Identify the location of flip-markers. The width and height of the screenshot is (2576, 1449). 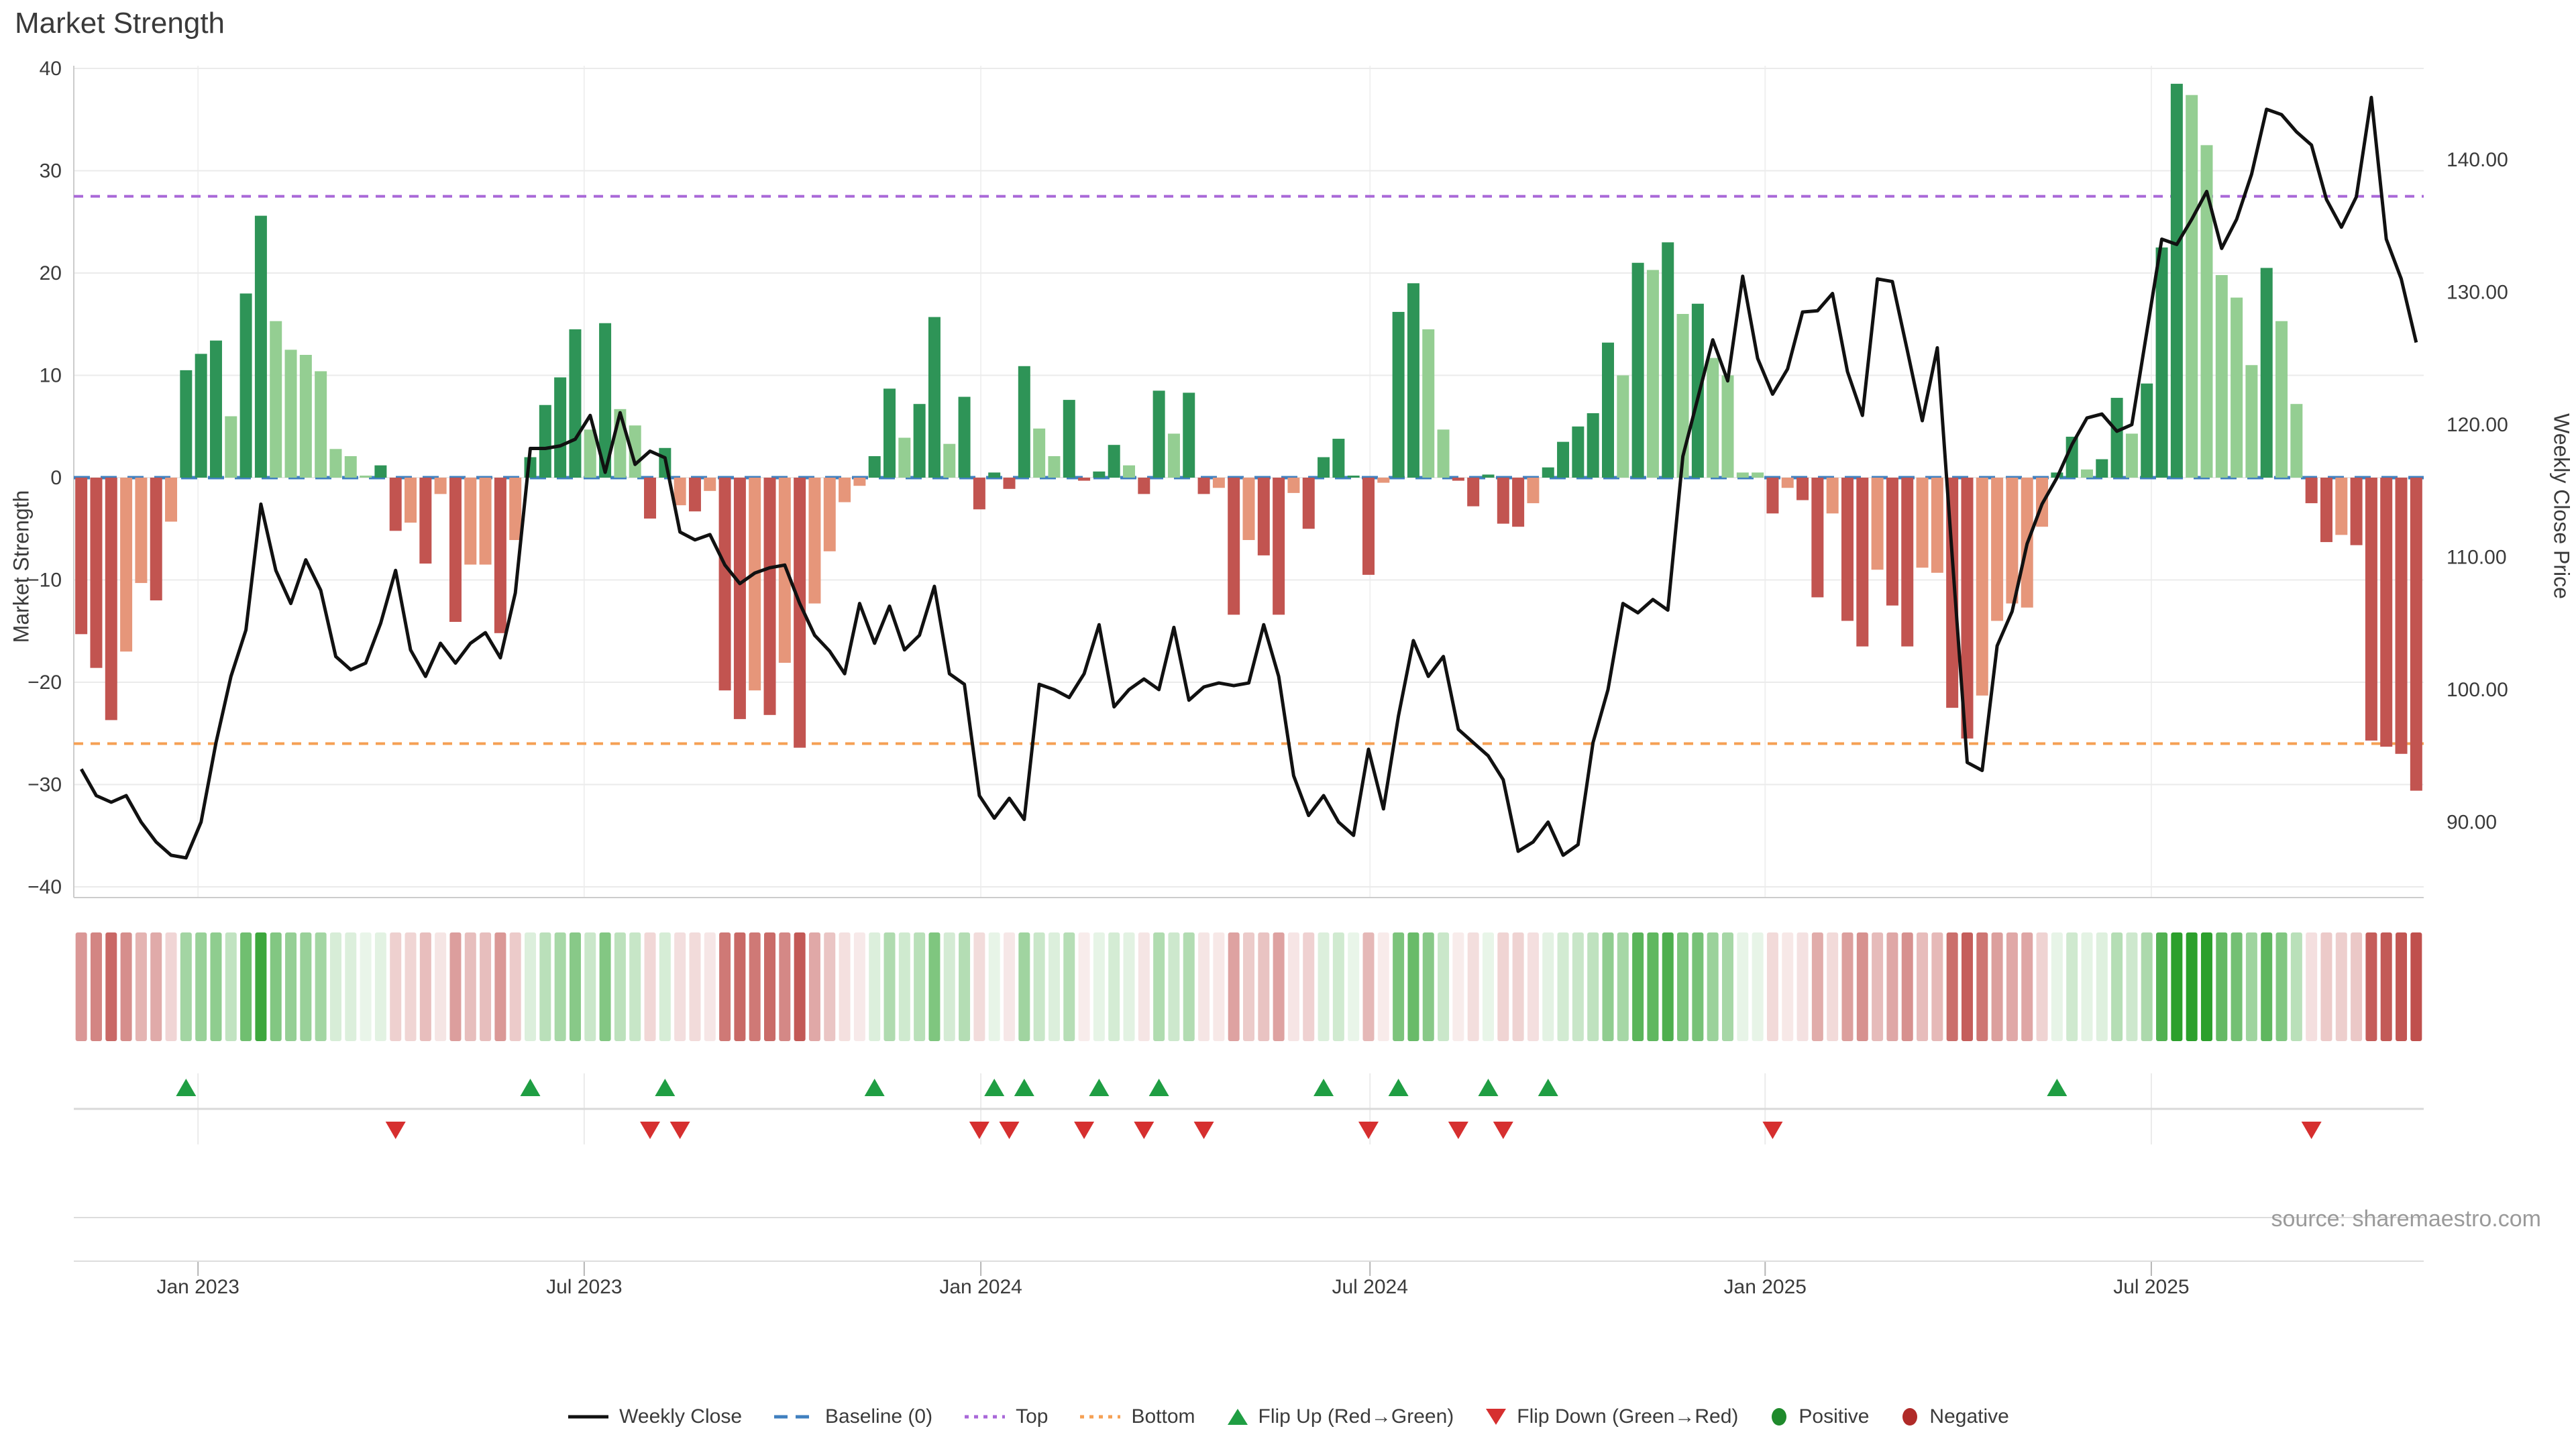
(1249, 1109).